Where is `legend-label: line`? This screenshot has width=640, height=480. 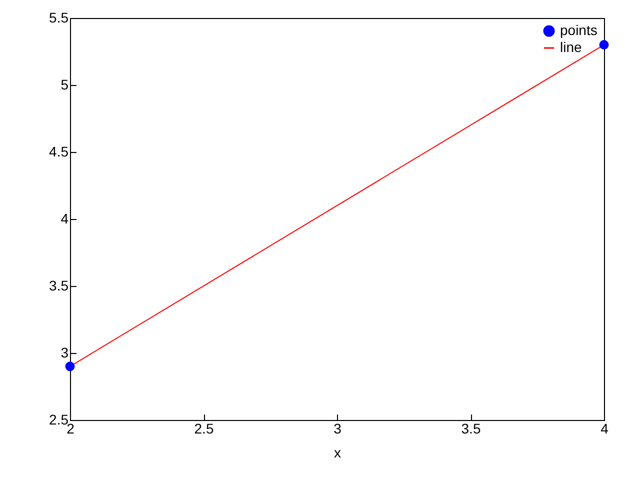 legend-label: line is located at coordinates (571, 47).